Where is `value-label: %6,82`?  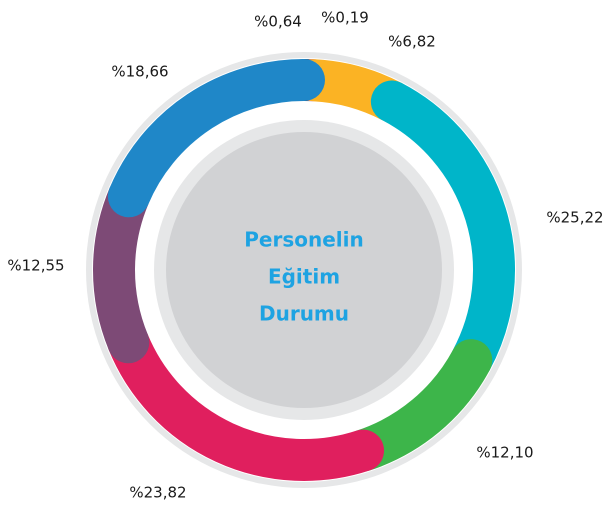 value-label: %6,82 is located at coordinates (412, 42).